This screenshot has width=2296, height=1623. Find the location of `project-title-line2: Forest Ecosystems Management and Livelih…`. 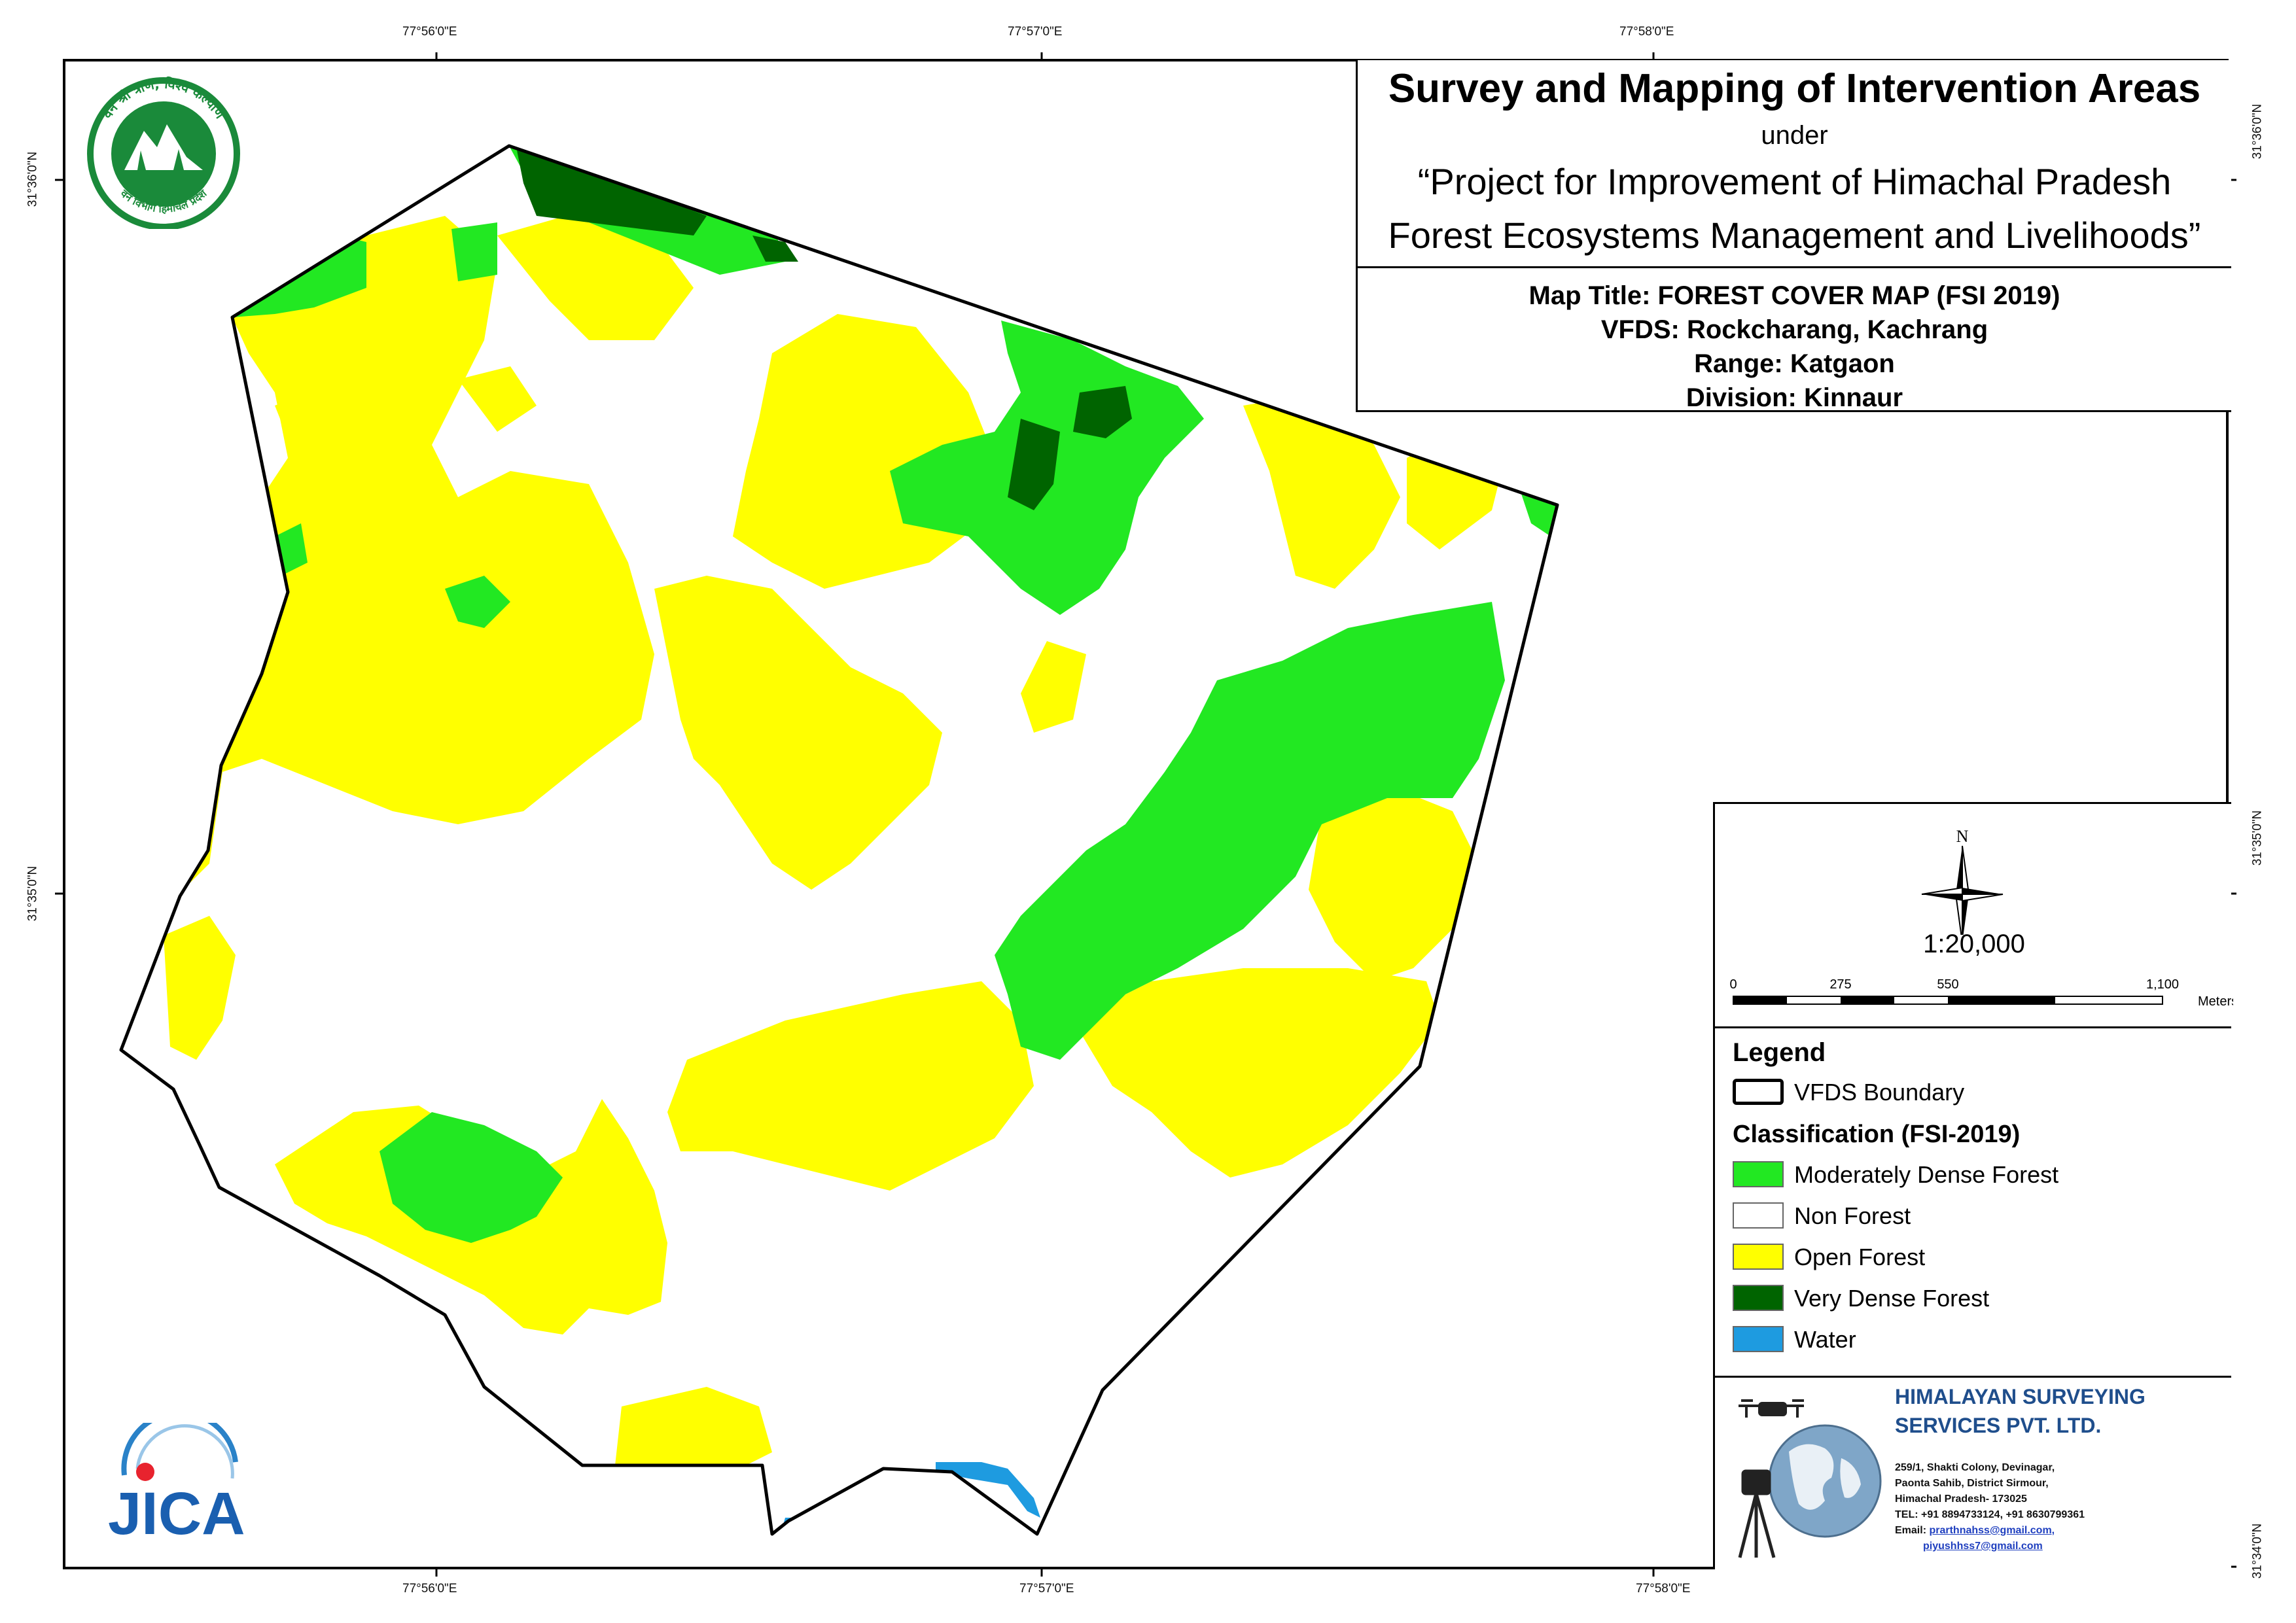

project-title-line2: Forest Ecosystems Management and Livelih… is located at coordinates (1794, 235).